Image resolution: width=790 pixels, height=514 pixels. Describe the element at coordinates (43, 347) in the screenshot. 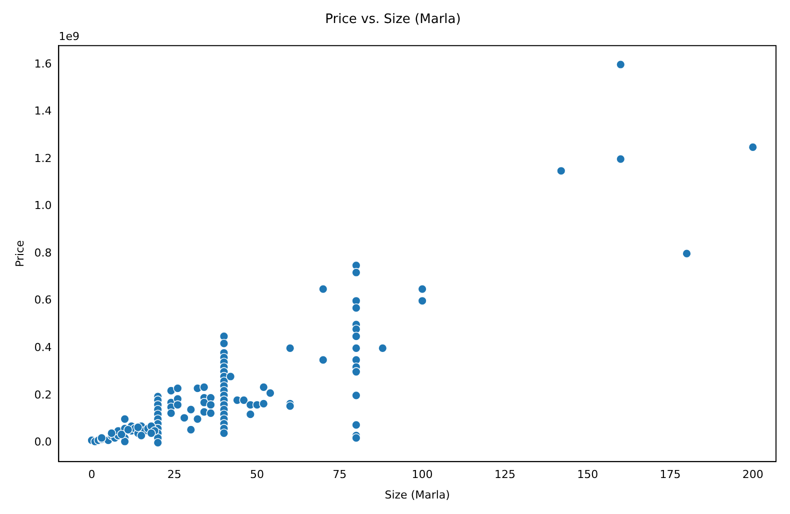

I see `y-tick-label: 0.4` at that location.